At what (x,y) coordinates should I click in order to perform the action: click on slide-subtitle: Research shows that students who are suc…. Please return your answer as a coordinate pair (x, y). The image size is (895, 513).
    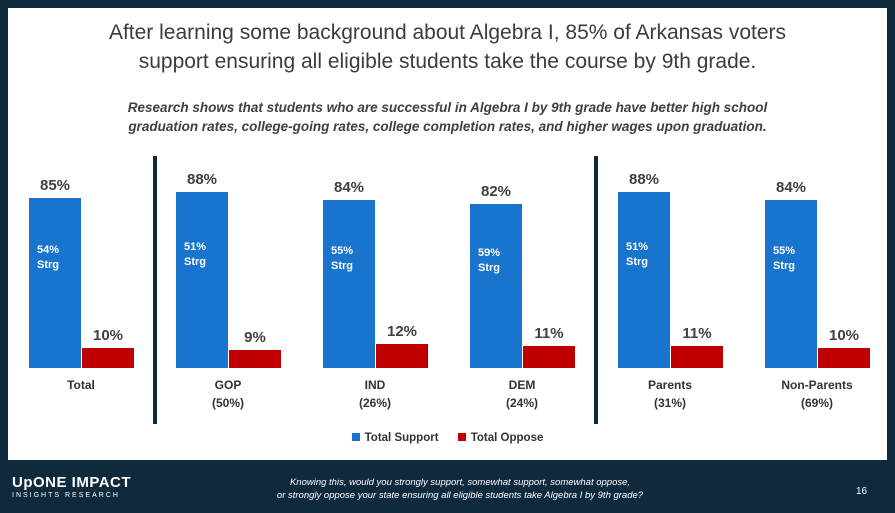
    Looking at the image, I should click on (447, 117).